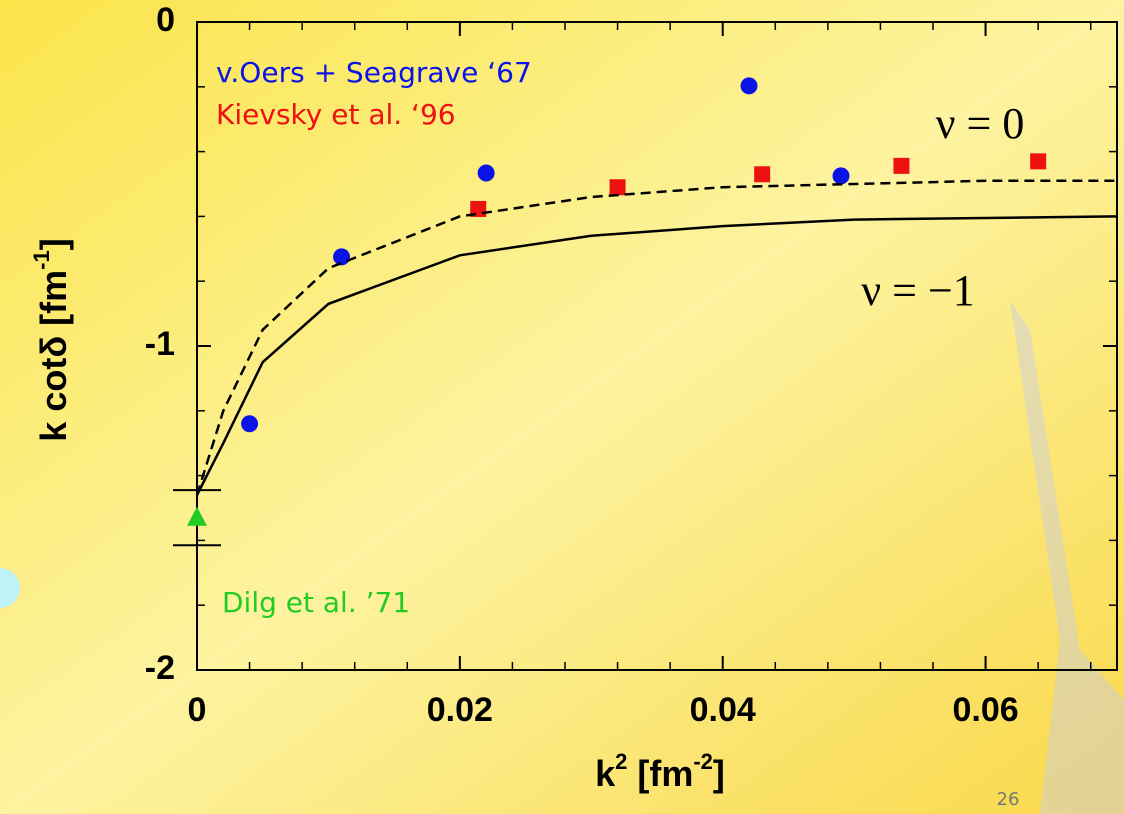 This screenshot has height=814, width=1124. Describe the element at coordinates (165, 20) in the screenshot. I see `y-tick-label: 0` at that location.